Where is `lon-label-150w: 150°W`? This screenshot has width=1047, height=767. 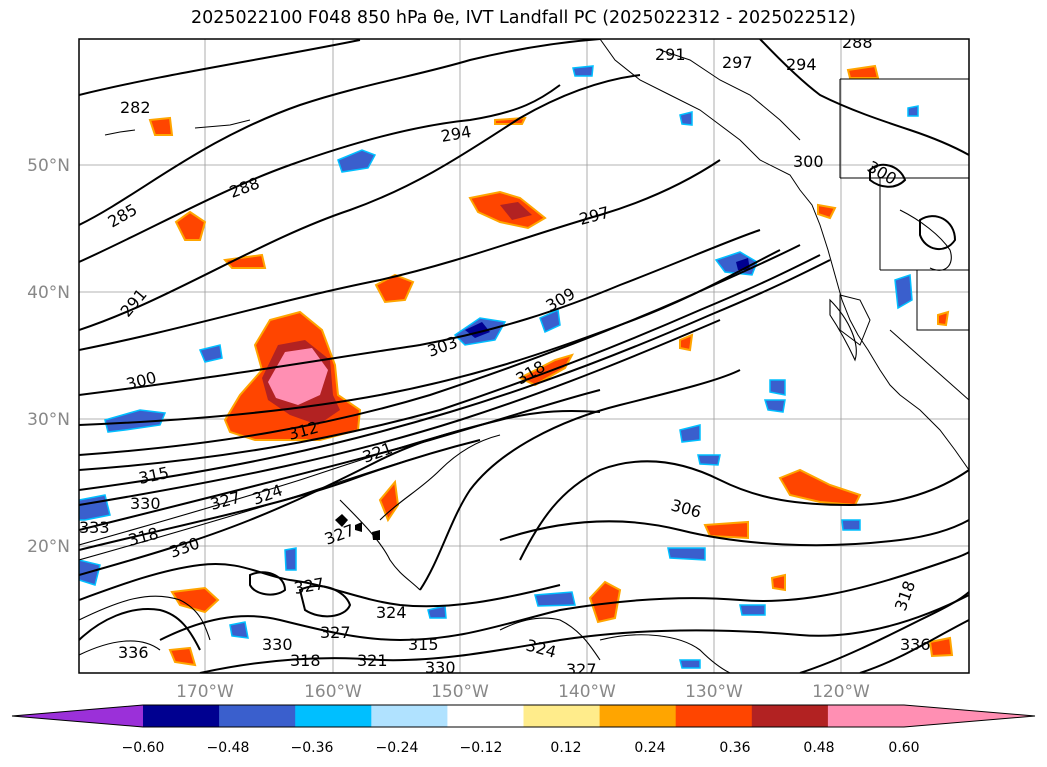
lon-label-150w: 150°W is located at coordinates (460, 692).